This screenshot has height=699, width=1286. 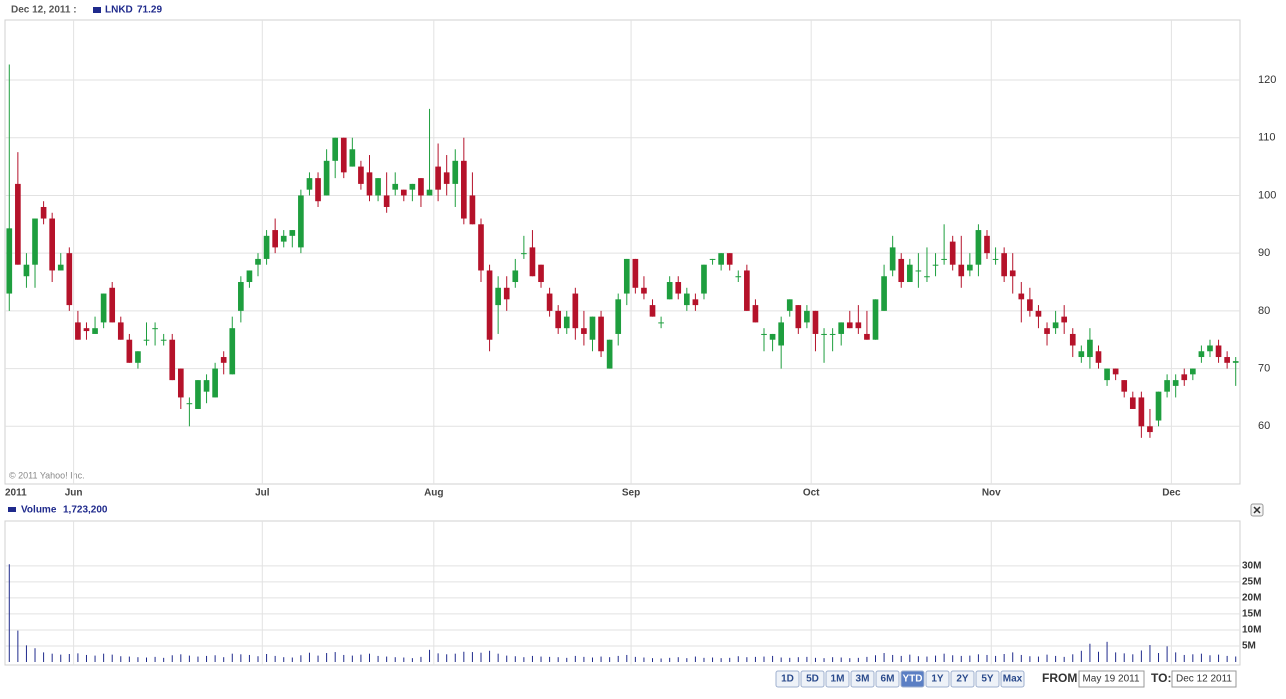 I want to click on from-value: May 19 2011, so click(x=1111, y=679).